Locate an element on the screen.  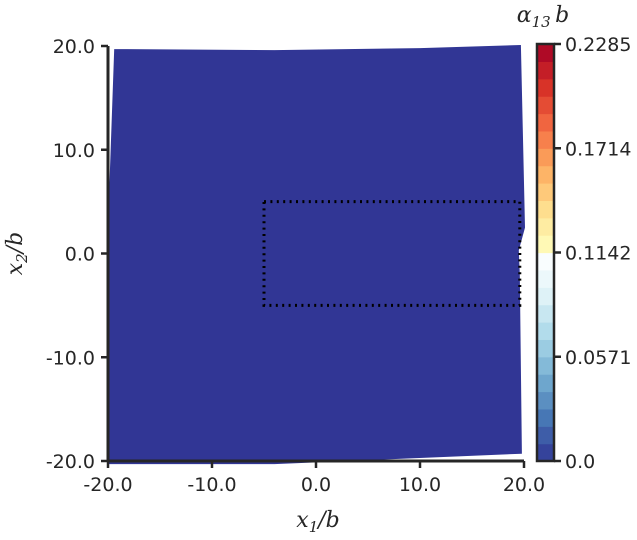
colorbar-tick-label: 0.0 is located at coordinates (580, 462).